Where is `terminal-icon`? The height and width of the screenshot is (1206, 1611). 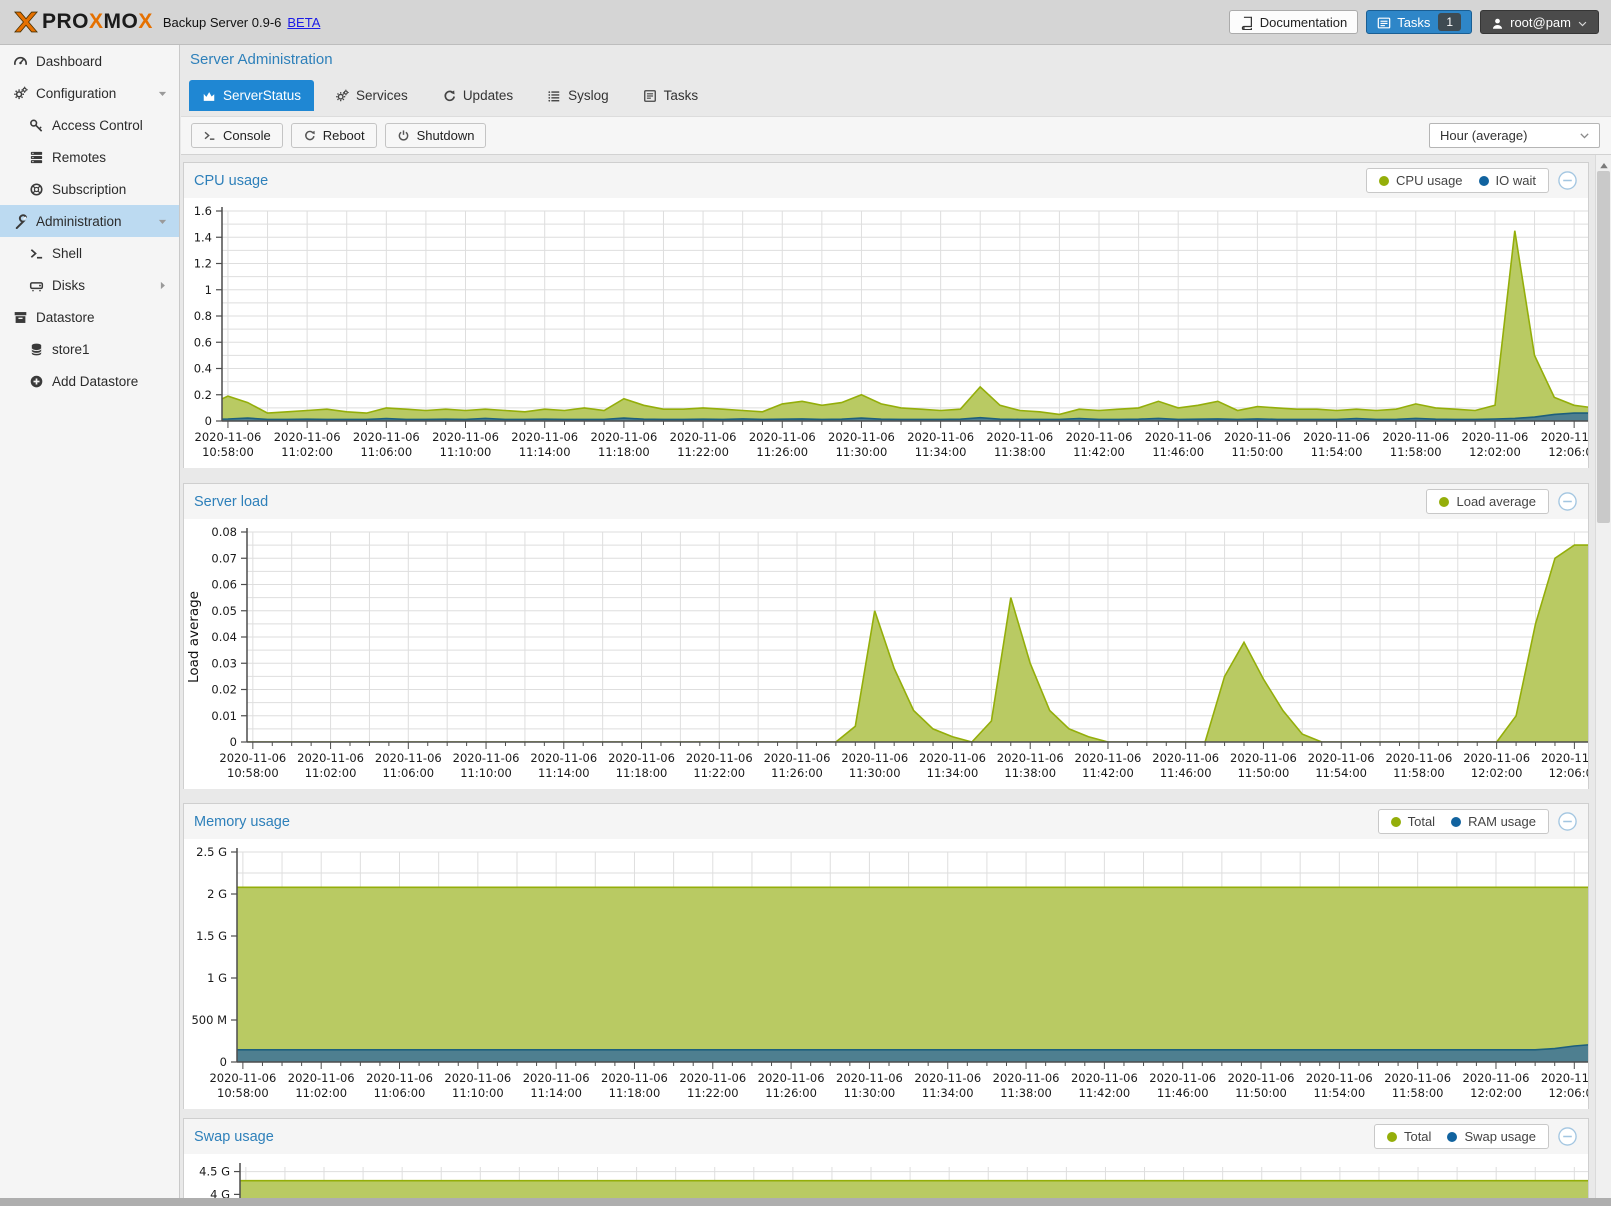 terminal-icon is located at coordinates (36, 253).